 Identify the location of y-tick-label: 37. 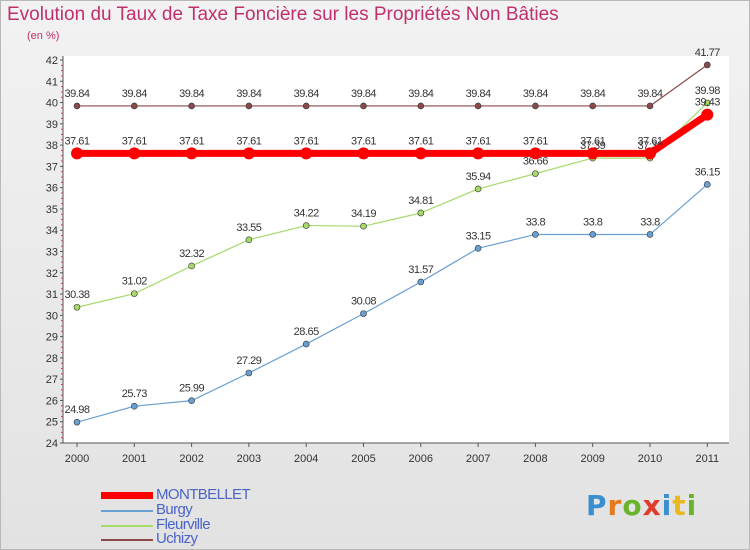
(52, 167).